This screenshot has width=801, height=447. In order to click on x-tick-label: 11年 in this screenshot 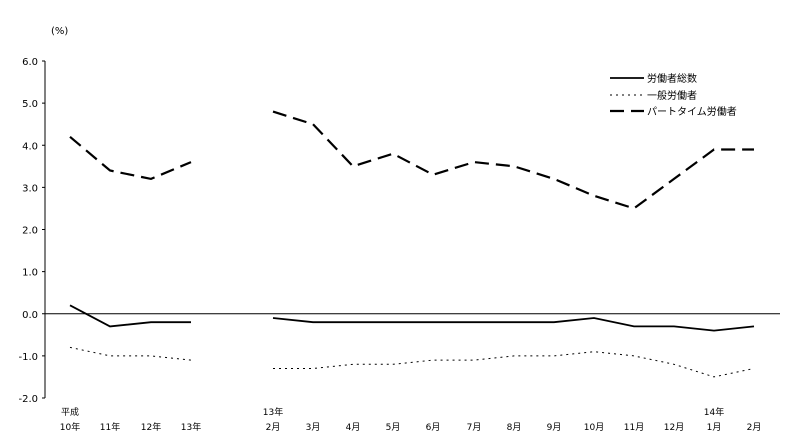, I will do `click(110, 427)`.